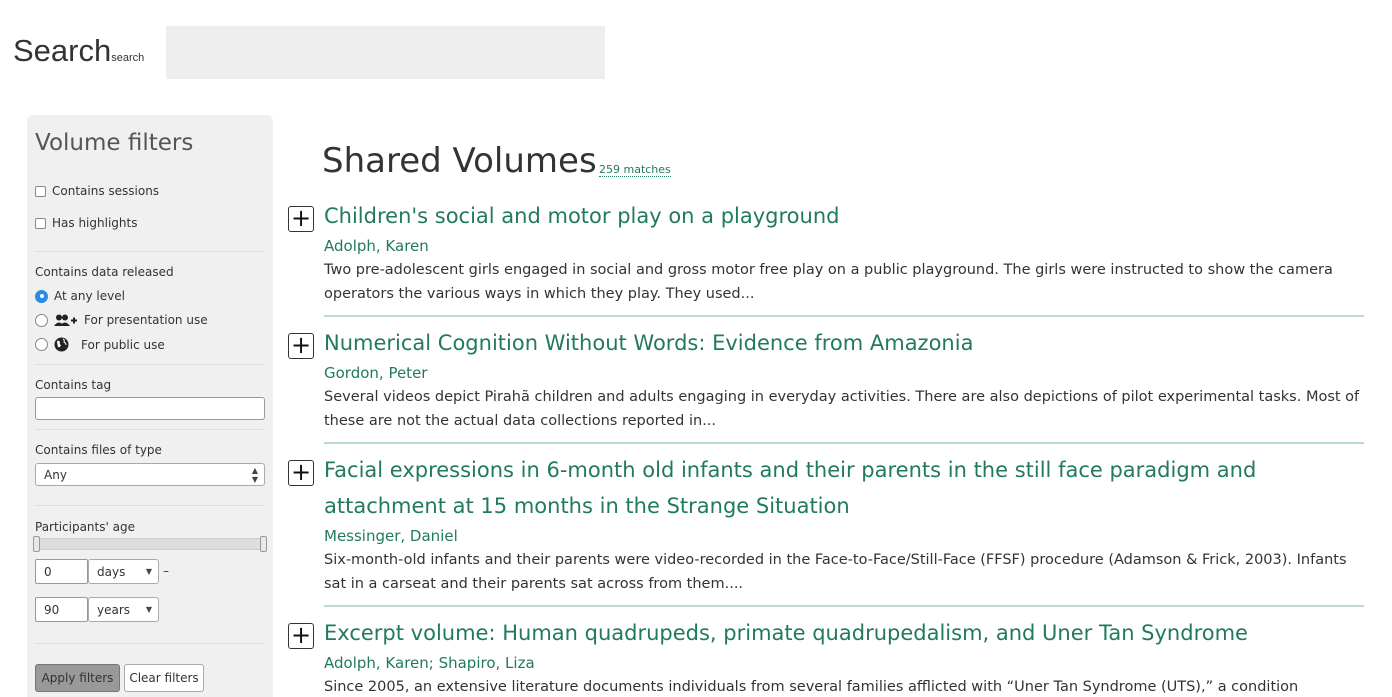 This screenshot has width=1392, height=697. Describe the element at coordinates (52, 609) in the screenshot. I see `age-max-value: 90` at that location.